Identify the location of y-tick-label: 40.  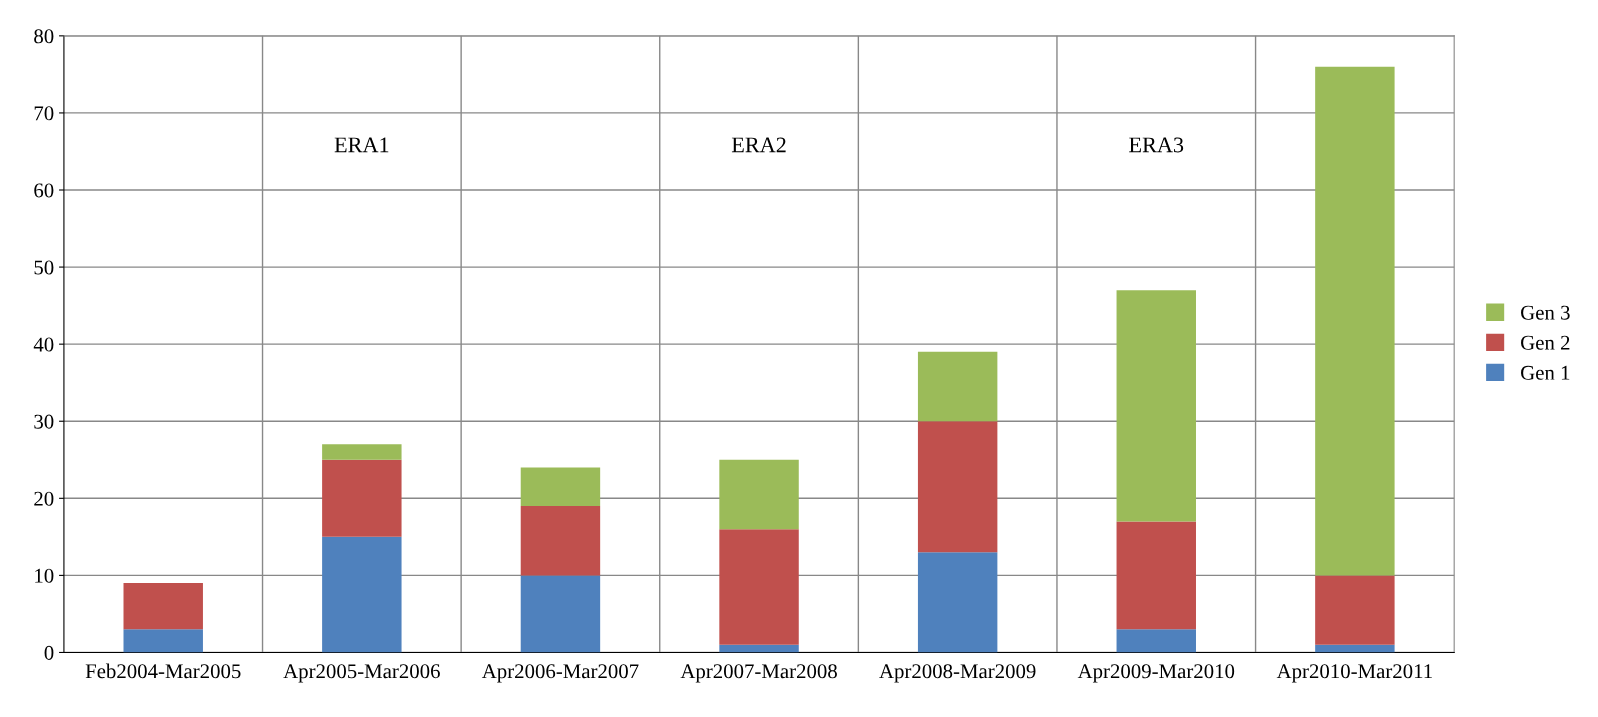
(43, 344).